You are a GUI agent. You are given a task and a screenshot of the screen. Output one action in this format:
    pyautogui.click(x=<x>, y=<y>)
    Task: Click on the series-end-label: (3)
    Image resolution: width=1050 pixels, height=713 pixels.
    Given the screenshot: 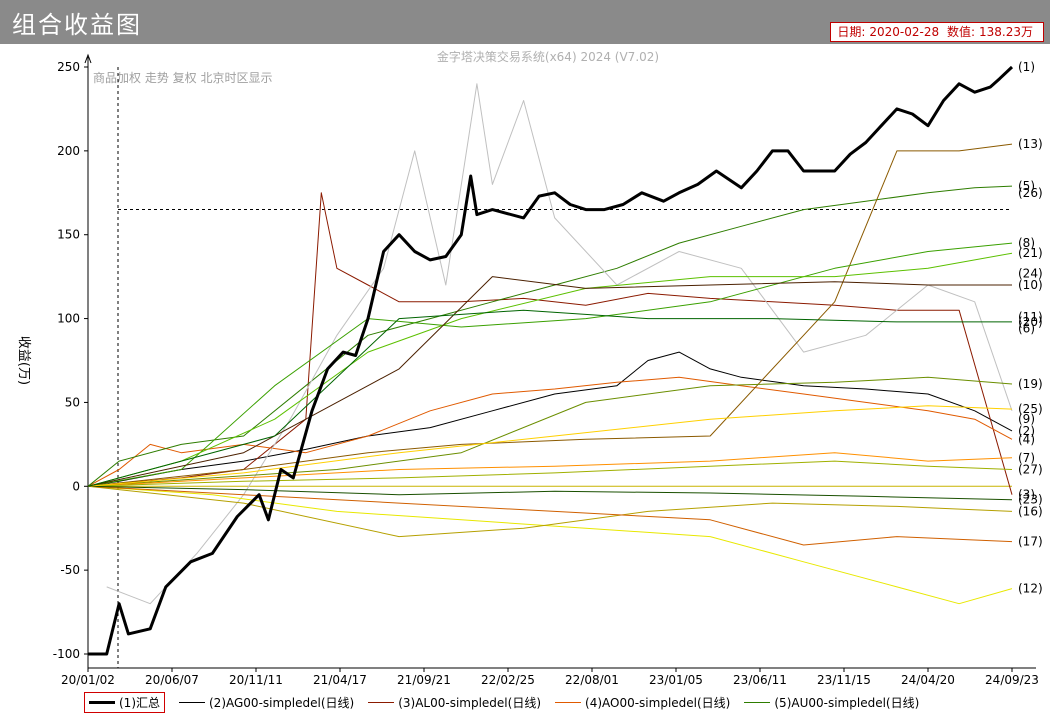 What is the action you would take?
    pyautogui.click(x=1026, y=495)
    